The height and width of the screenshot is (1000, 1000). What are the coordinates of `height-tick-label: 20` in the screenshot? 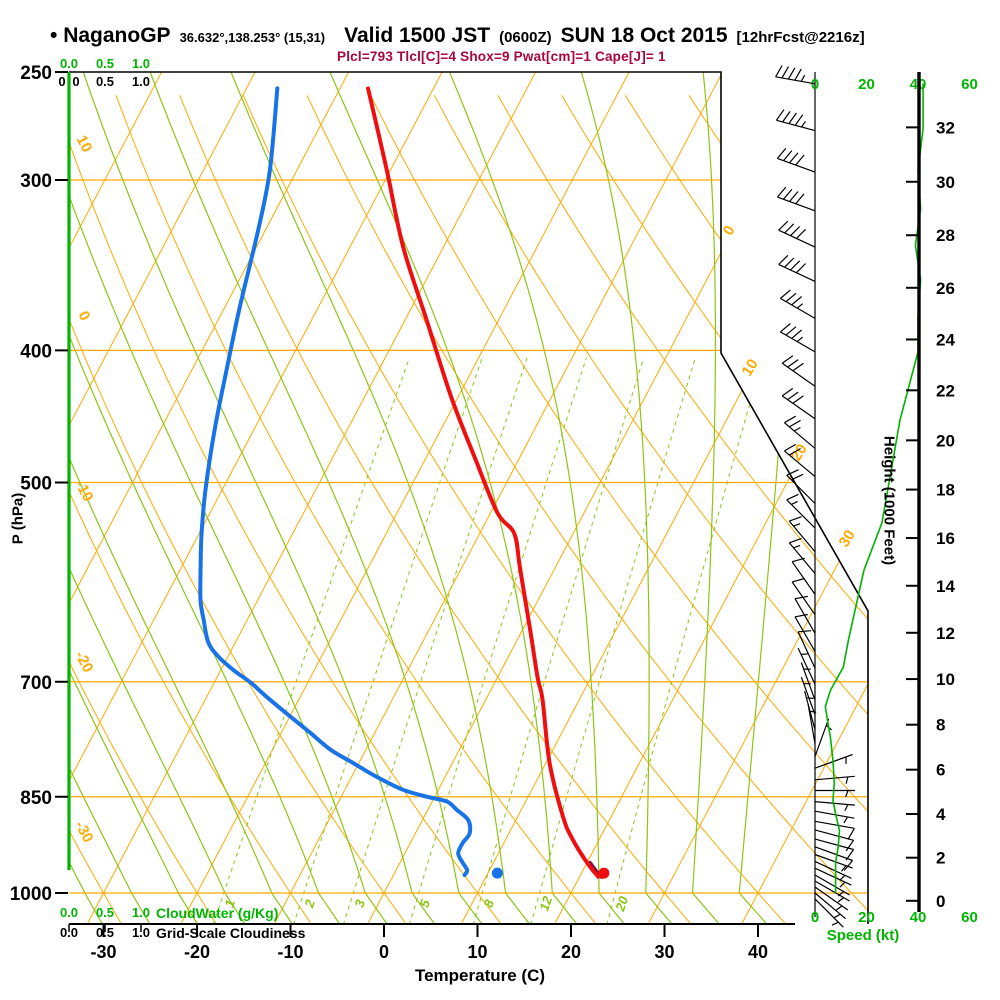 It's located at (945, 440).